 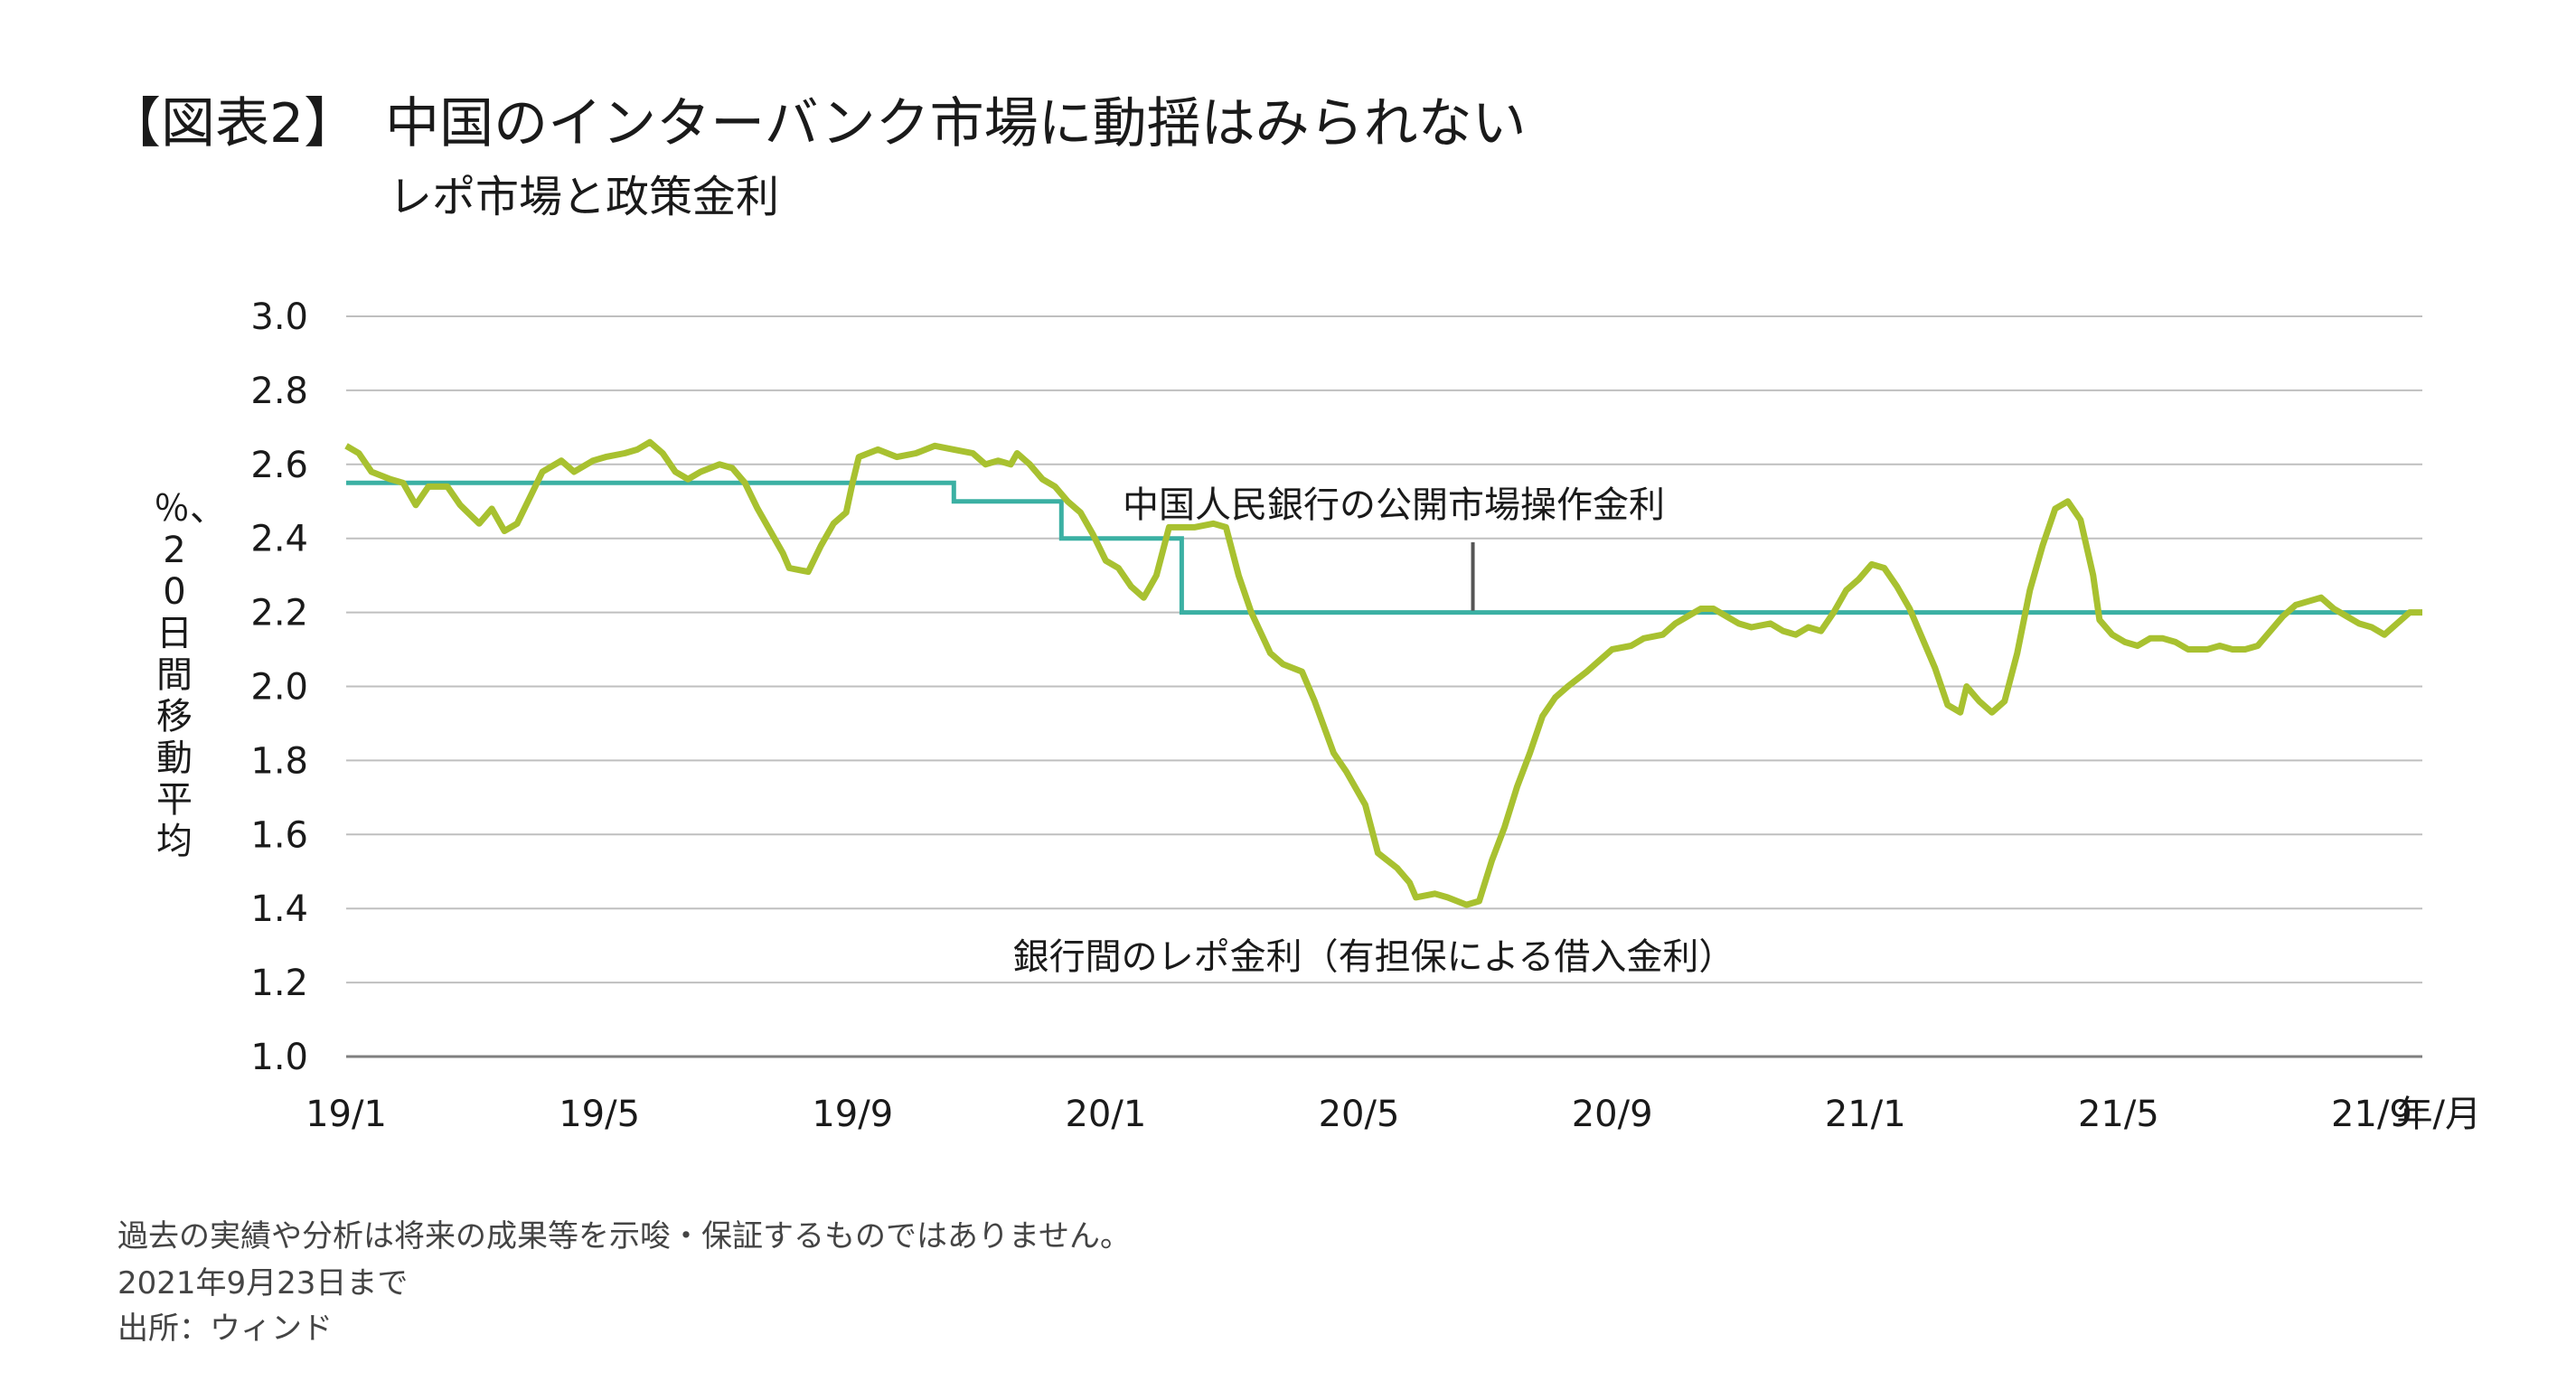 I want to click on x-tick-label: 21/9, so click(x=2372, y=1115).